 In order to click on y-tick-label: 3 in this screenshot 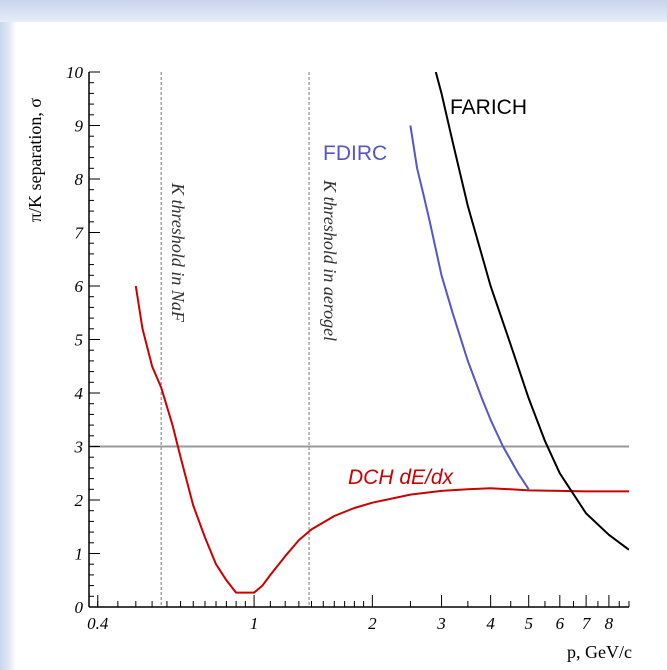, I will do `click(79, 447)`.